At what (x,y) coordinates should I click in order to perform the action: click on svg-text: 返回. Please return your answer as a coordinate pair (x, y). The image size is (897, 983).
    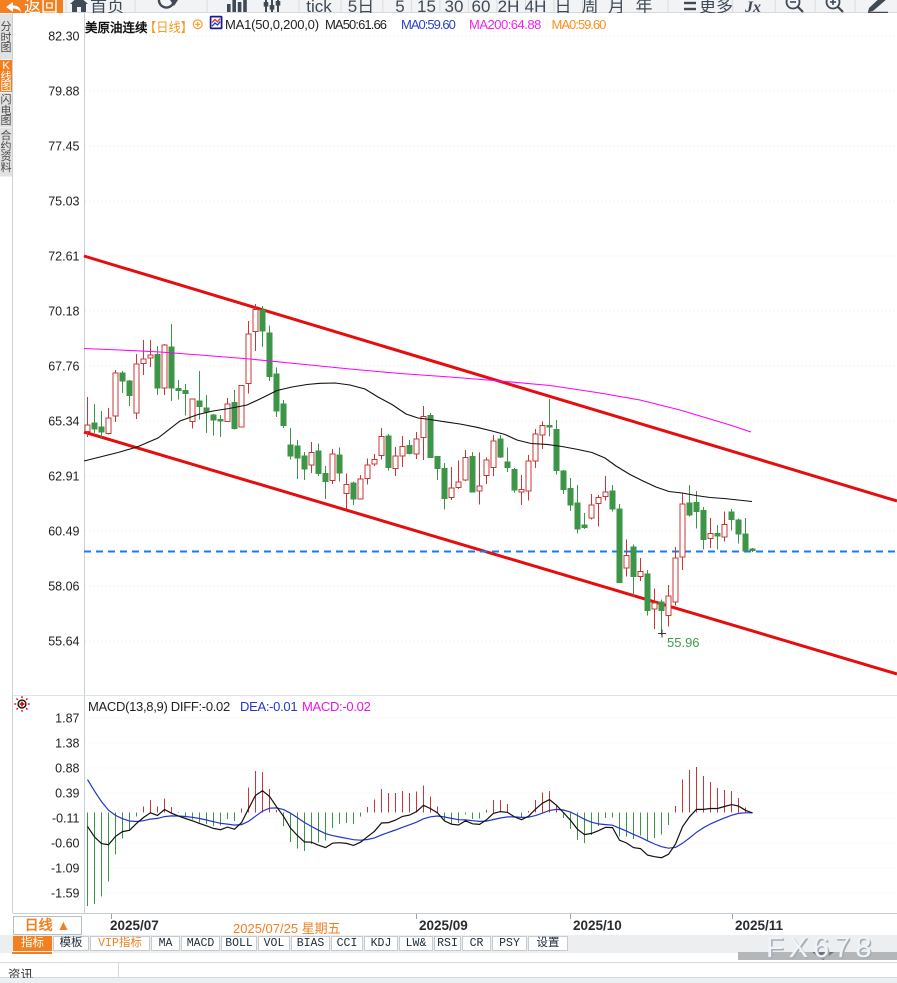
    Looking at the image, I should click on (41, 6).